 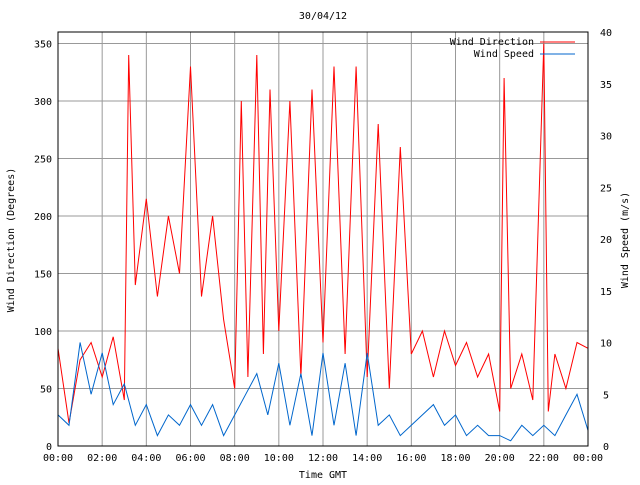 I want to click on y-left-tick-label: 200, so click(x=43, y=217).